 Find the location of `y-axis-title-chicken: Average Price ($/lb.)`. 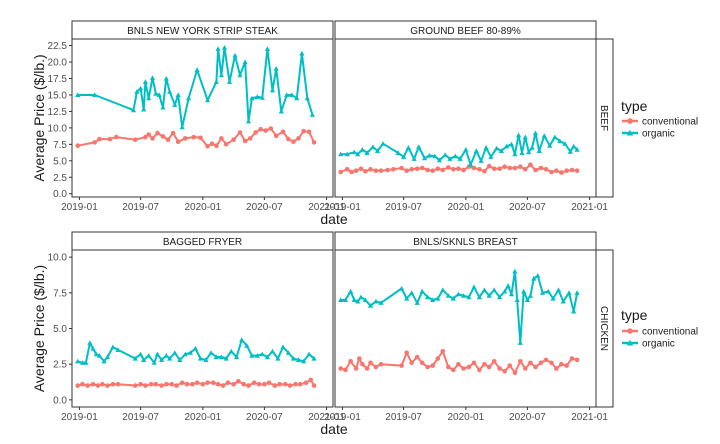

y-axis-title-chicken: Average Price ($/lb.) is located at coordinates (39, 328).